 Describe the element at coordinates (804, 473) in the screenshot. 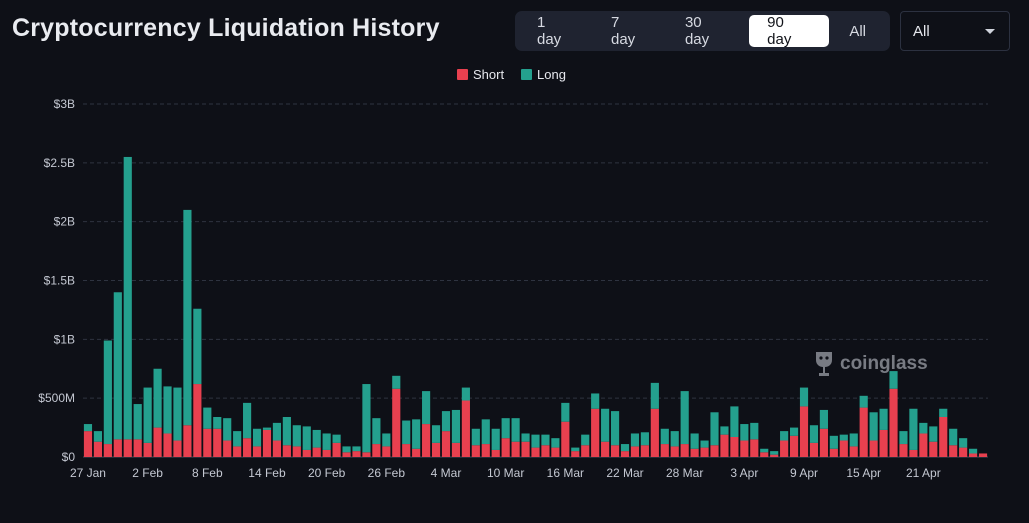

I see `x-tick-label: 9 Apr` at that location.